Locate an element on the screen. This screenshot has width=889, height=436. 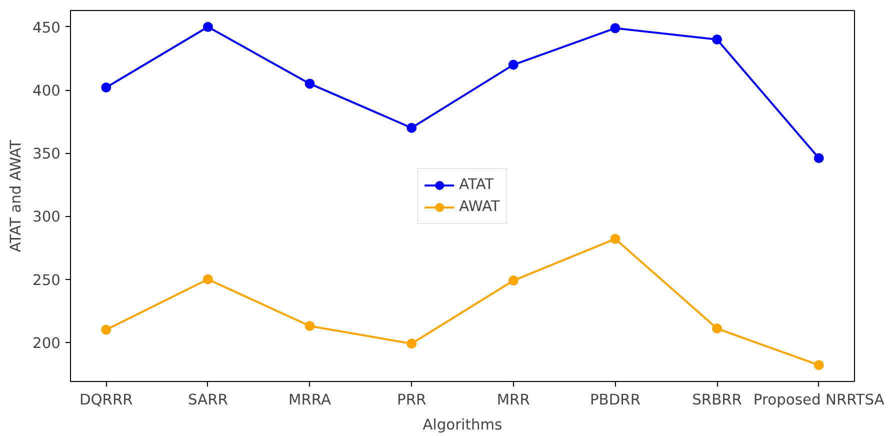
x-axis-title: Algorithms is located at coordinates (462, 425).